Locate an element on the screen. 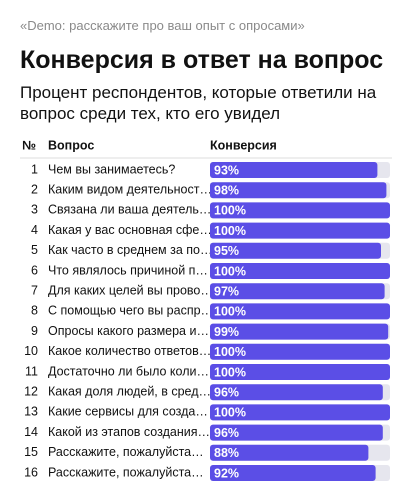 This screenshot has width=412, height=500. row-number: 10 is located at coordinates (31, 351).